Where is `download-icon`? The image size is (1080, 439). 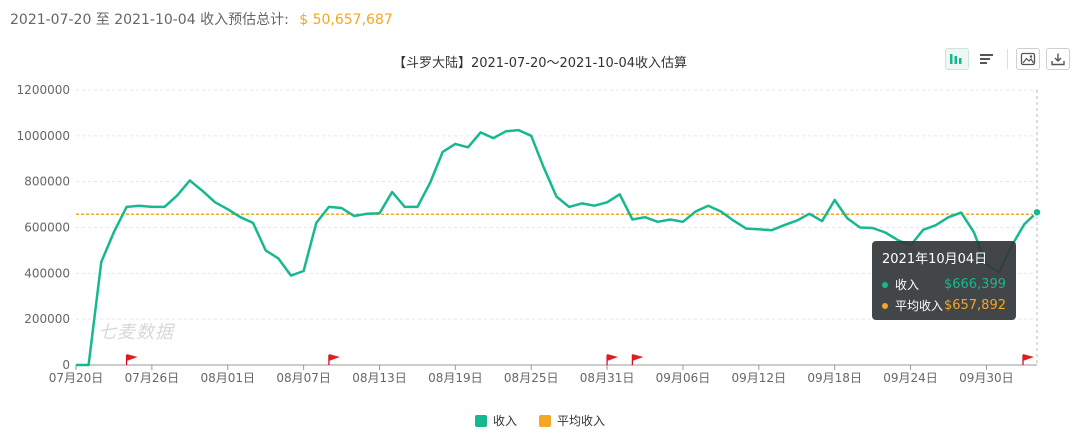
download-icon is located at coordinates (1058, 59).